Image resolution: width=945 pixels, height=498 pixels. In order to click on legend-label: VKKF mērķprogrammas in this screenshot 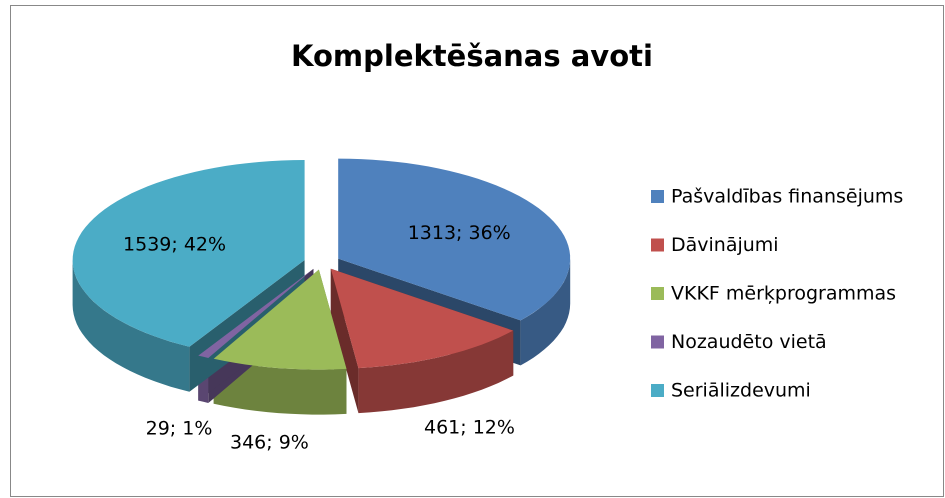, I will do `click(783, 294)`.